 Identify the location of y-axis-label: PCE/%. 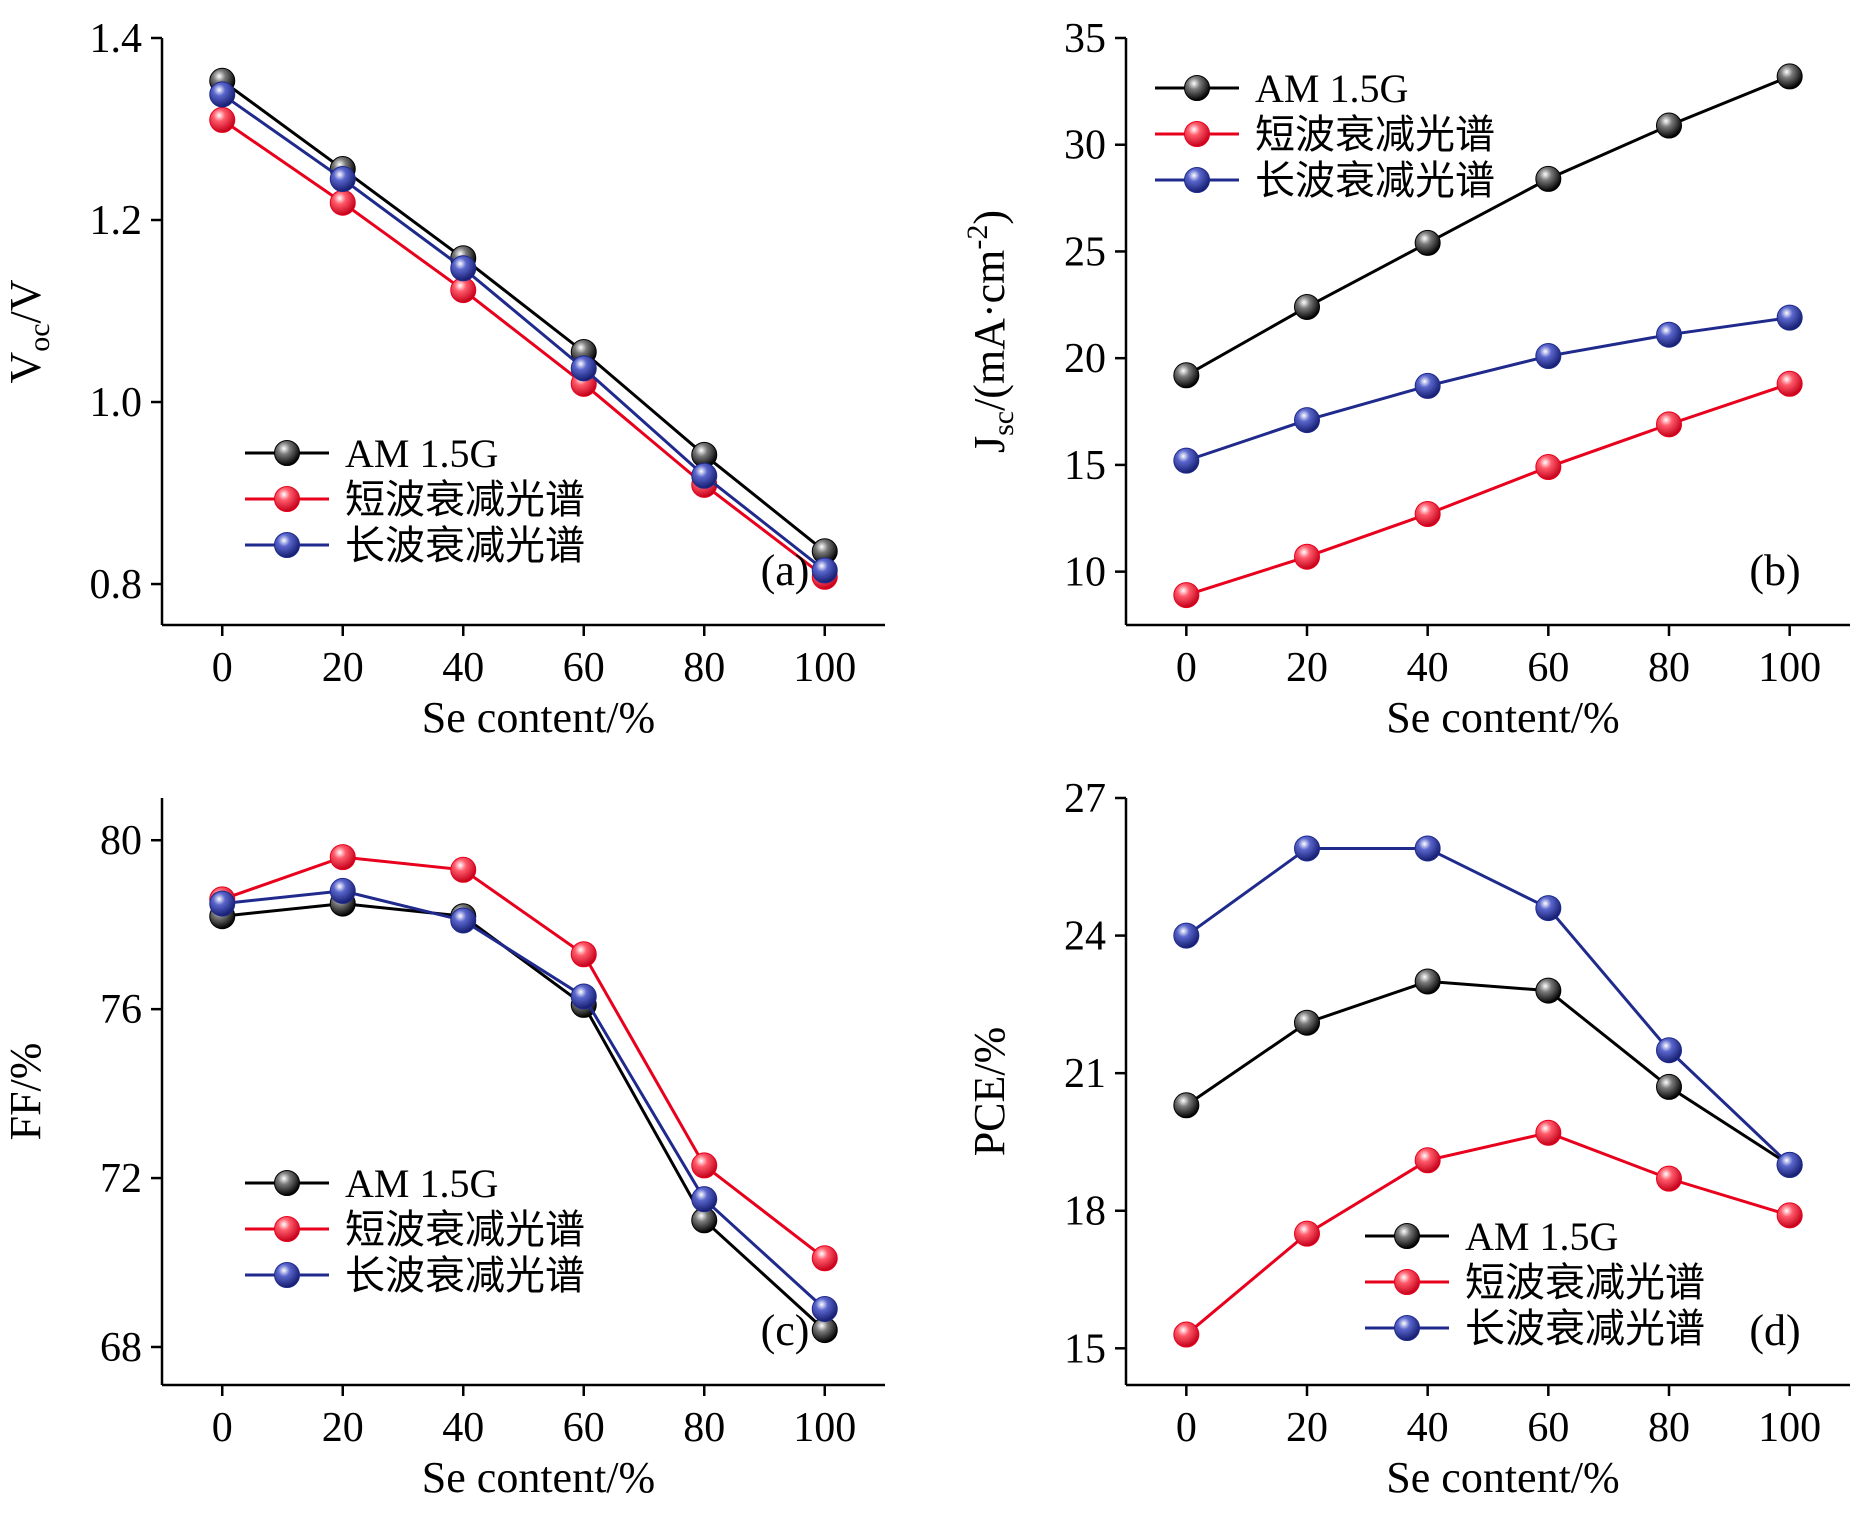
(989, 1092).